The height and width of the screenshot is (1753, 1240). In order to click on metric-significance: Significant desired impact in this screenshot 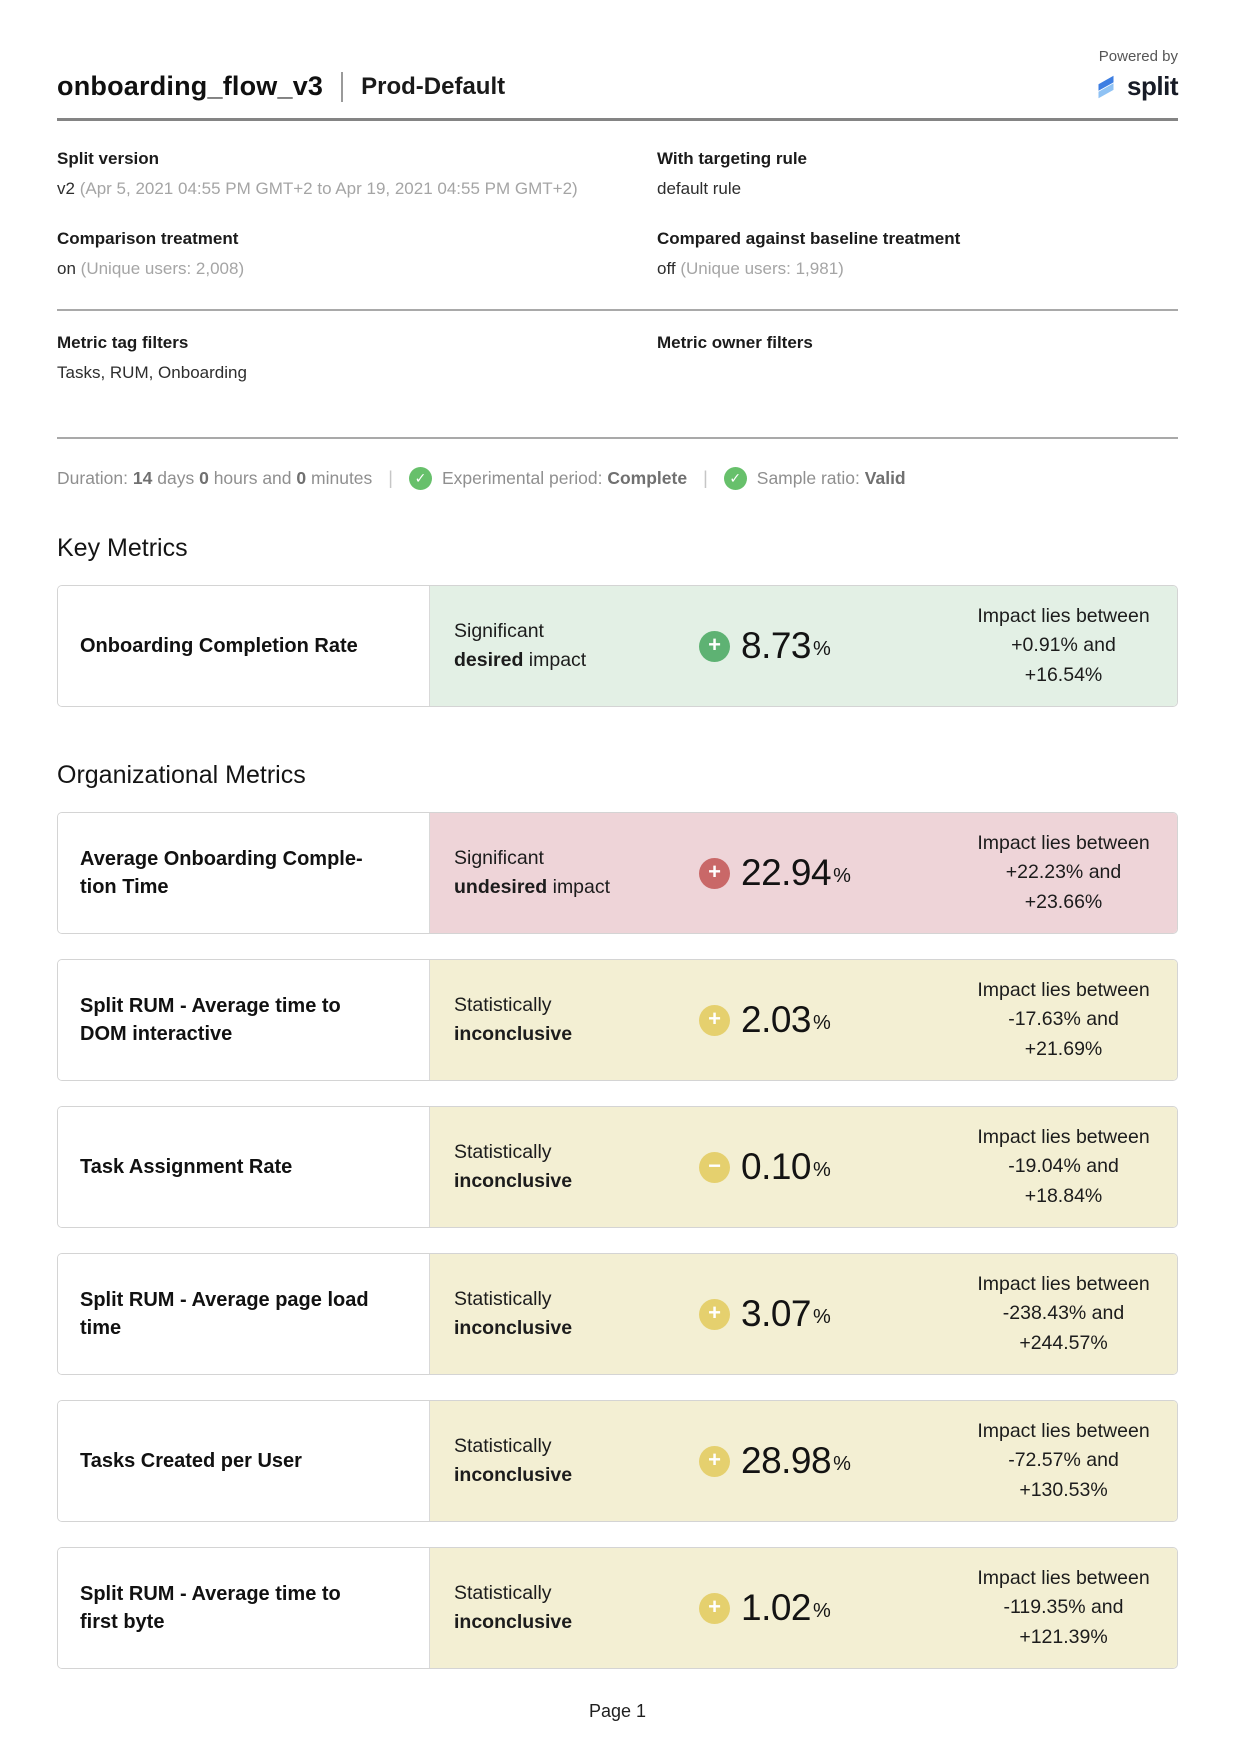, I will do `click(520, 645)`.